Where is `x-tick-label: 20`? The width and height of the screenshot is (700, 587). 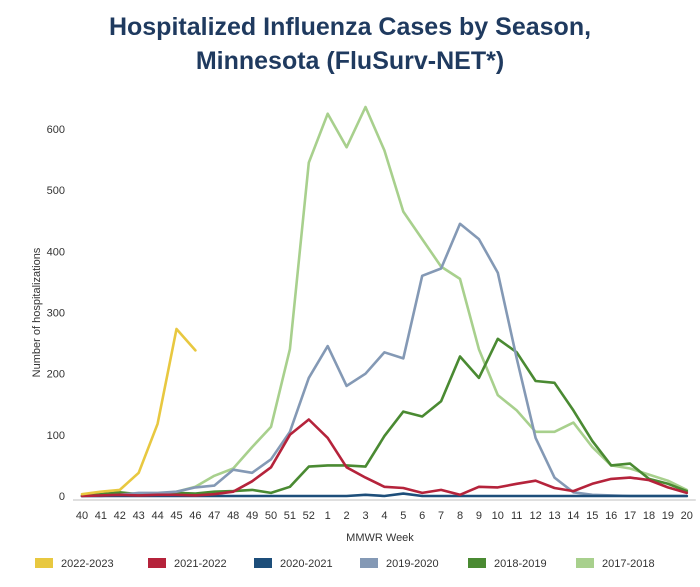 x-tick-label: 20 is located at coordinates (687, 516).